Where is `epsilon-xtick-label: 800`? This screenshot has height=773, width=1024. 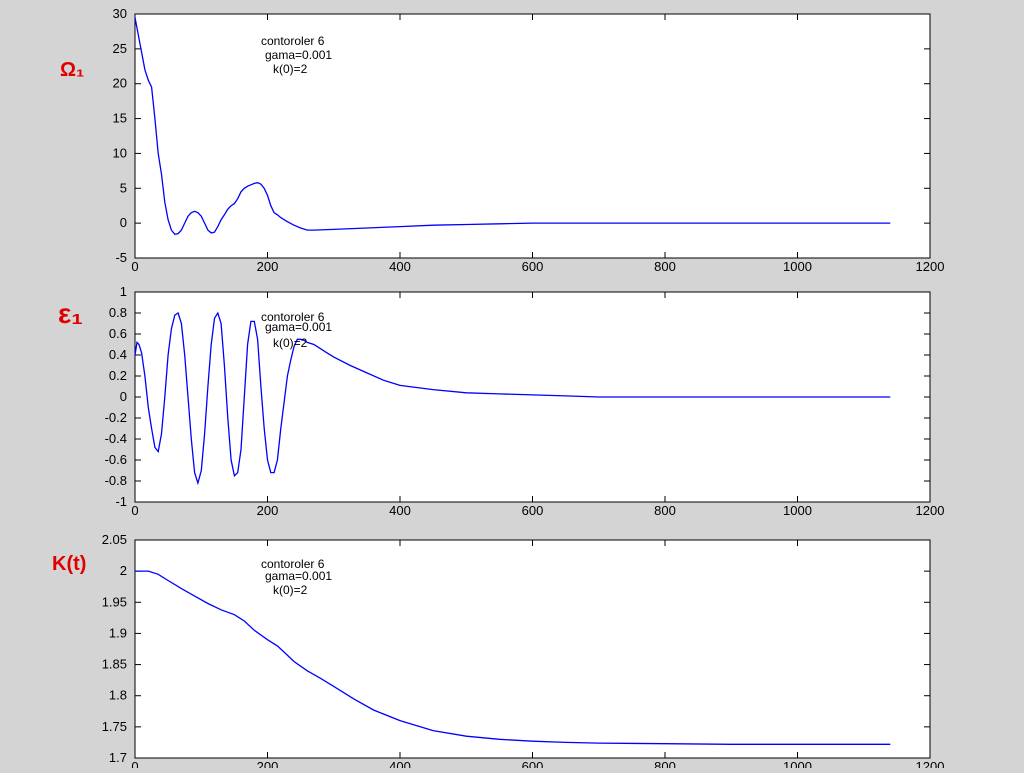 epsilon-xtick-label: 800 is located at coordinates (665, 510).